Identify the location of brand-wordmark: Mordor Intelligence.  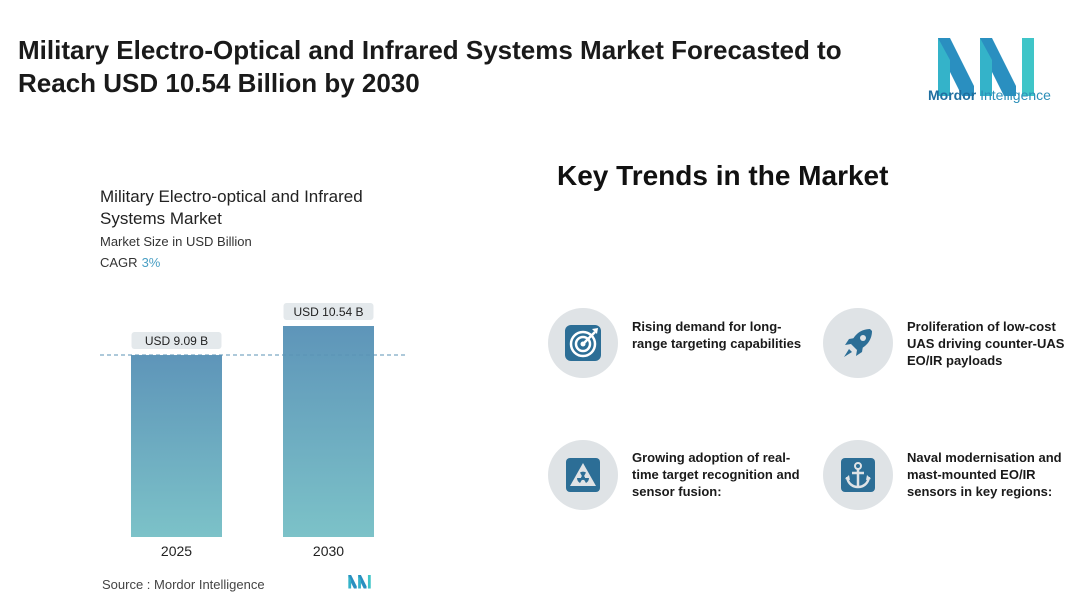
(990, 95).